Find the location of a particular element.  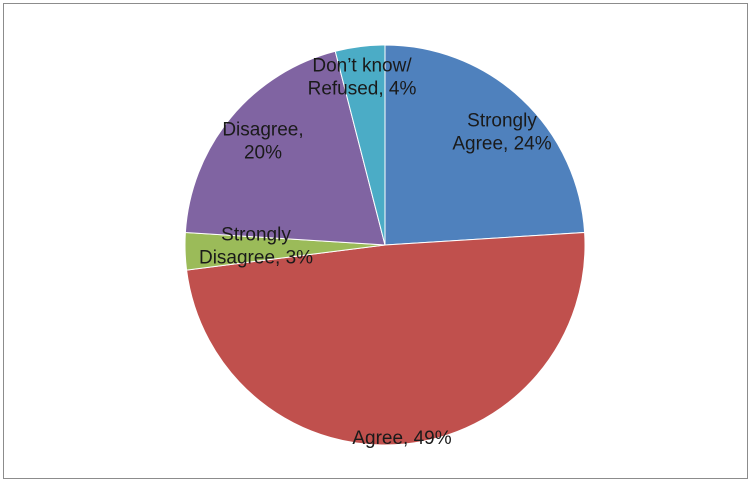

pie-slice-don-t-know-refused is located at coordinates (360, 145).